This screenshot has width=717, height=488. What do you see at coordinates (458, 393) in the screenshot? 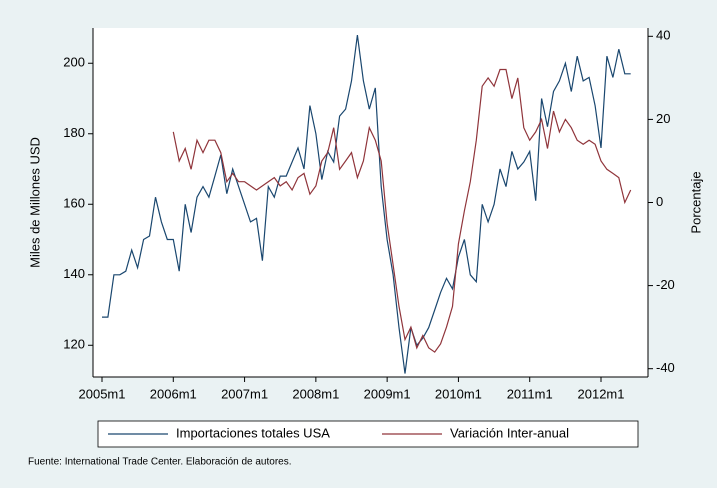
I see `x-tick-label: 2010m1` at bounding box center [458, 393].